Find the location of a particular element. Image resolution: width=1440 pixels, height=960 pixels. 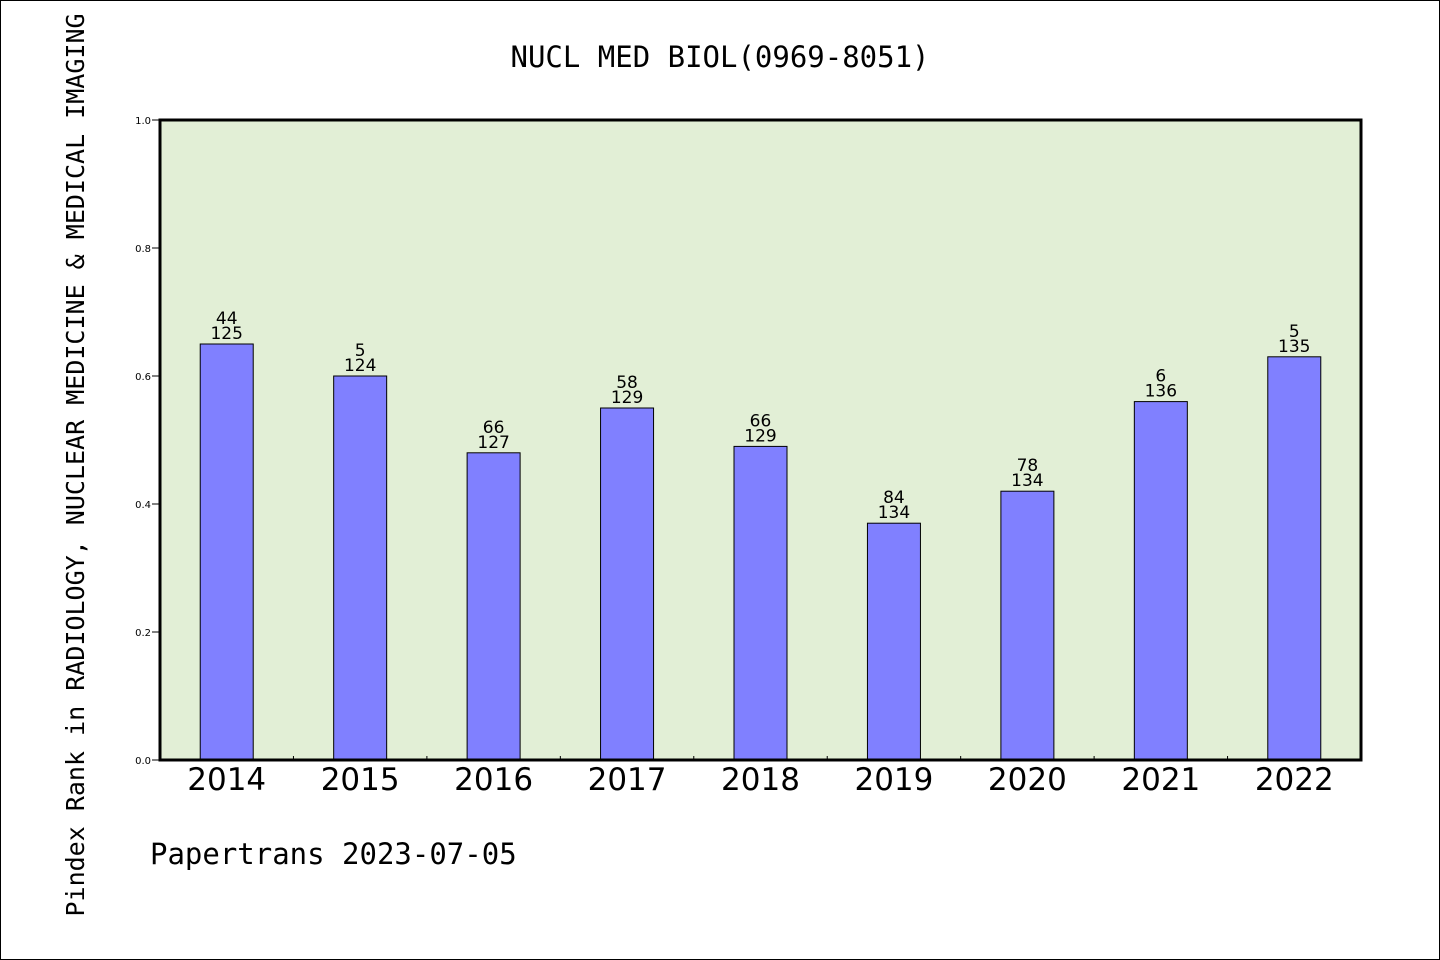

footer-credit: Papertrans 2023-07-05 is located at coordinates (333, 854).